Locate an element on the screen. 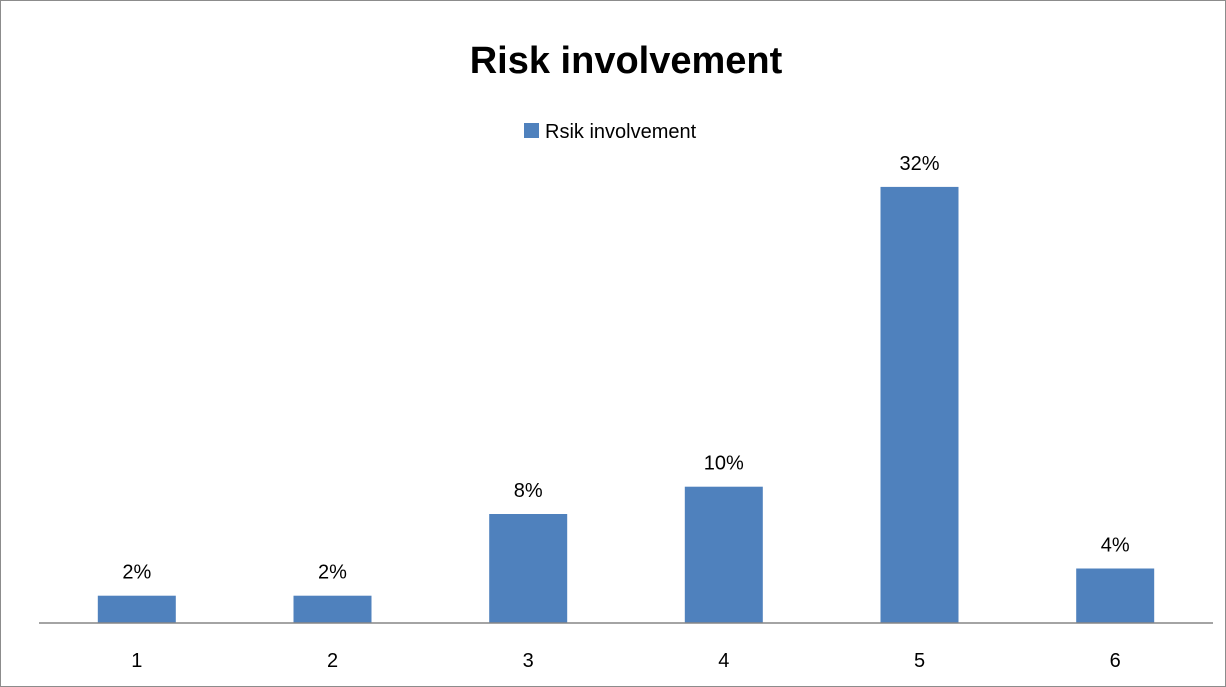  x-tick-label-5: 5 is located at coordinates (919, 661).